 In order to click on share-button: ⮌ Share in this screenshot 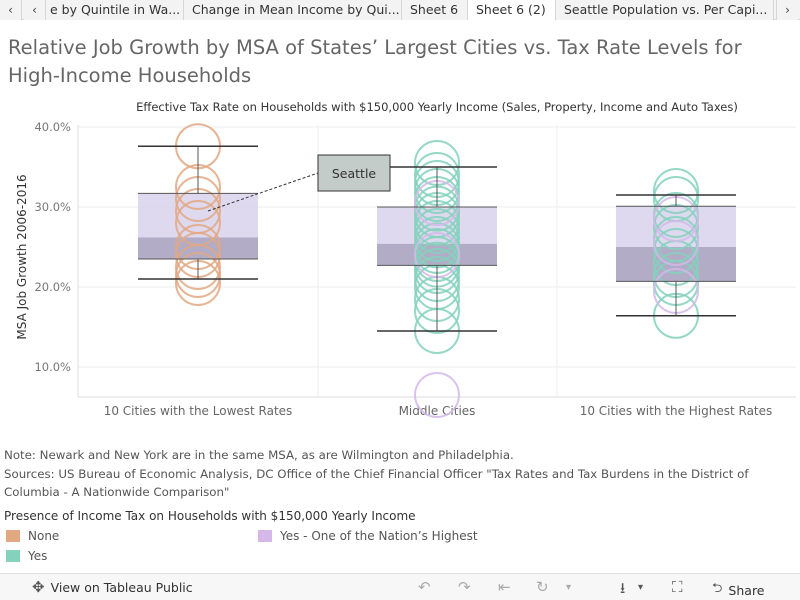, I will do `click(738, 589)`.